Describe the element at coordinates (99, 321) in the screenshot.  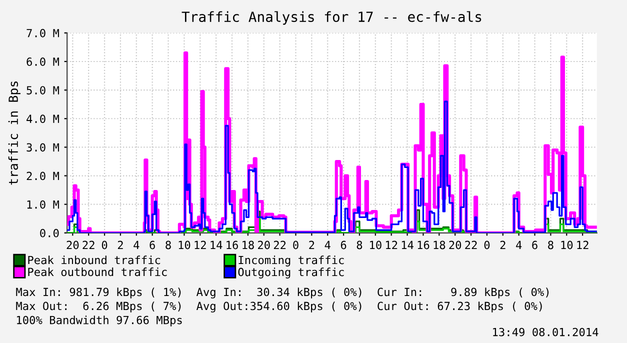
I see `text: 100% Bandwidth 97.66 MBps` at that location.